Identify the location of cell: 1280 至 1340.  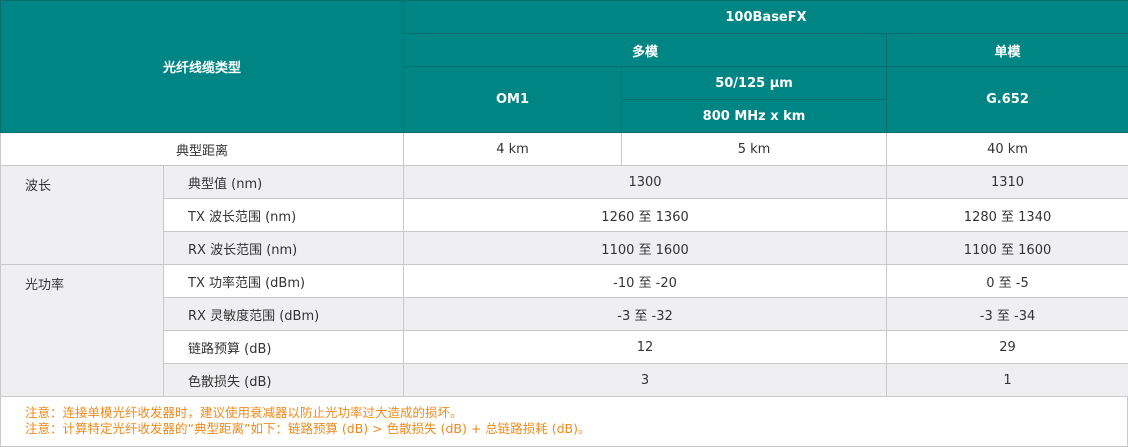
(1007, 215).